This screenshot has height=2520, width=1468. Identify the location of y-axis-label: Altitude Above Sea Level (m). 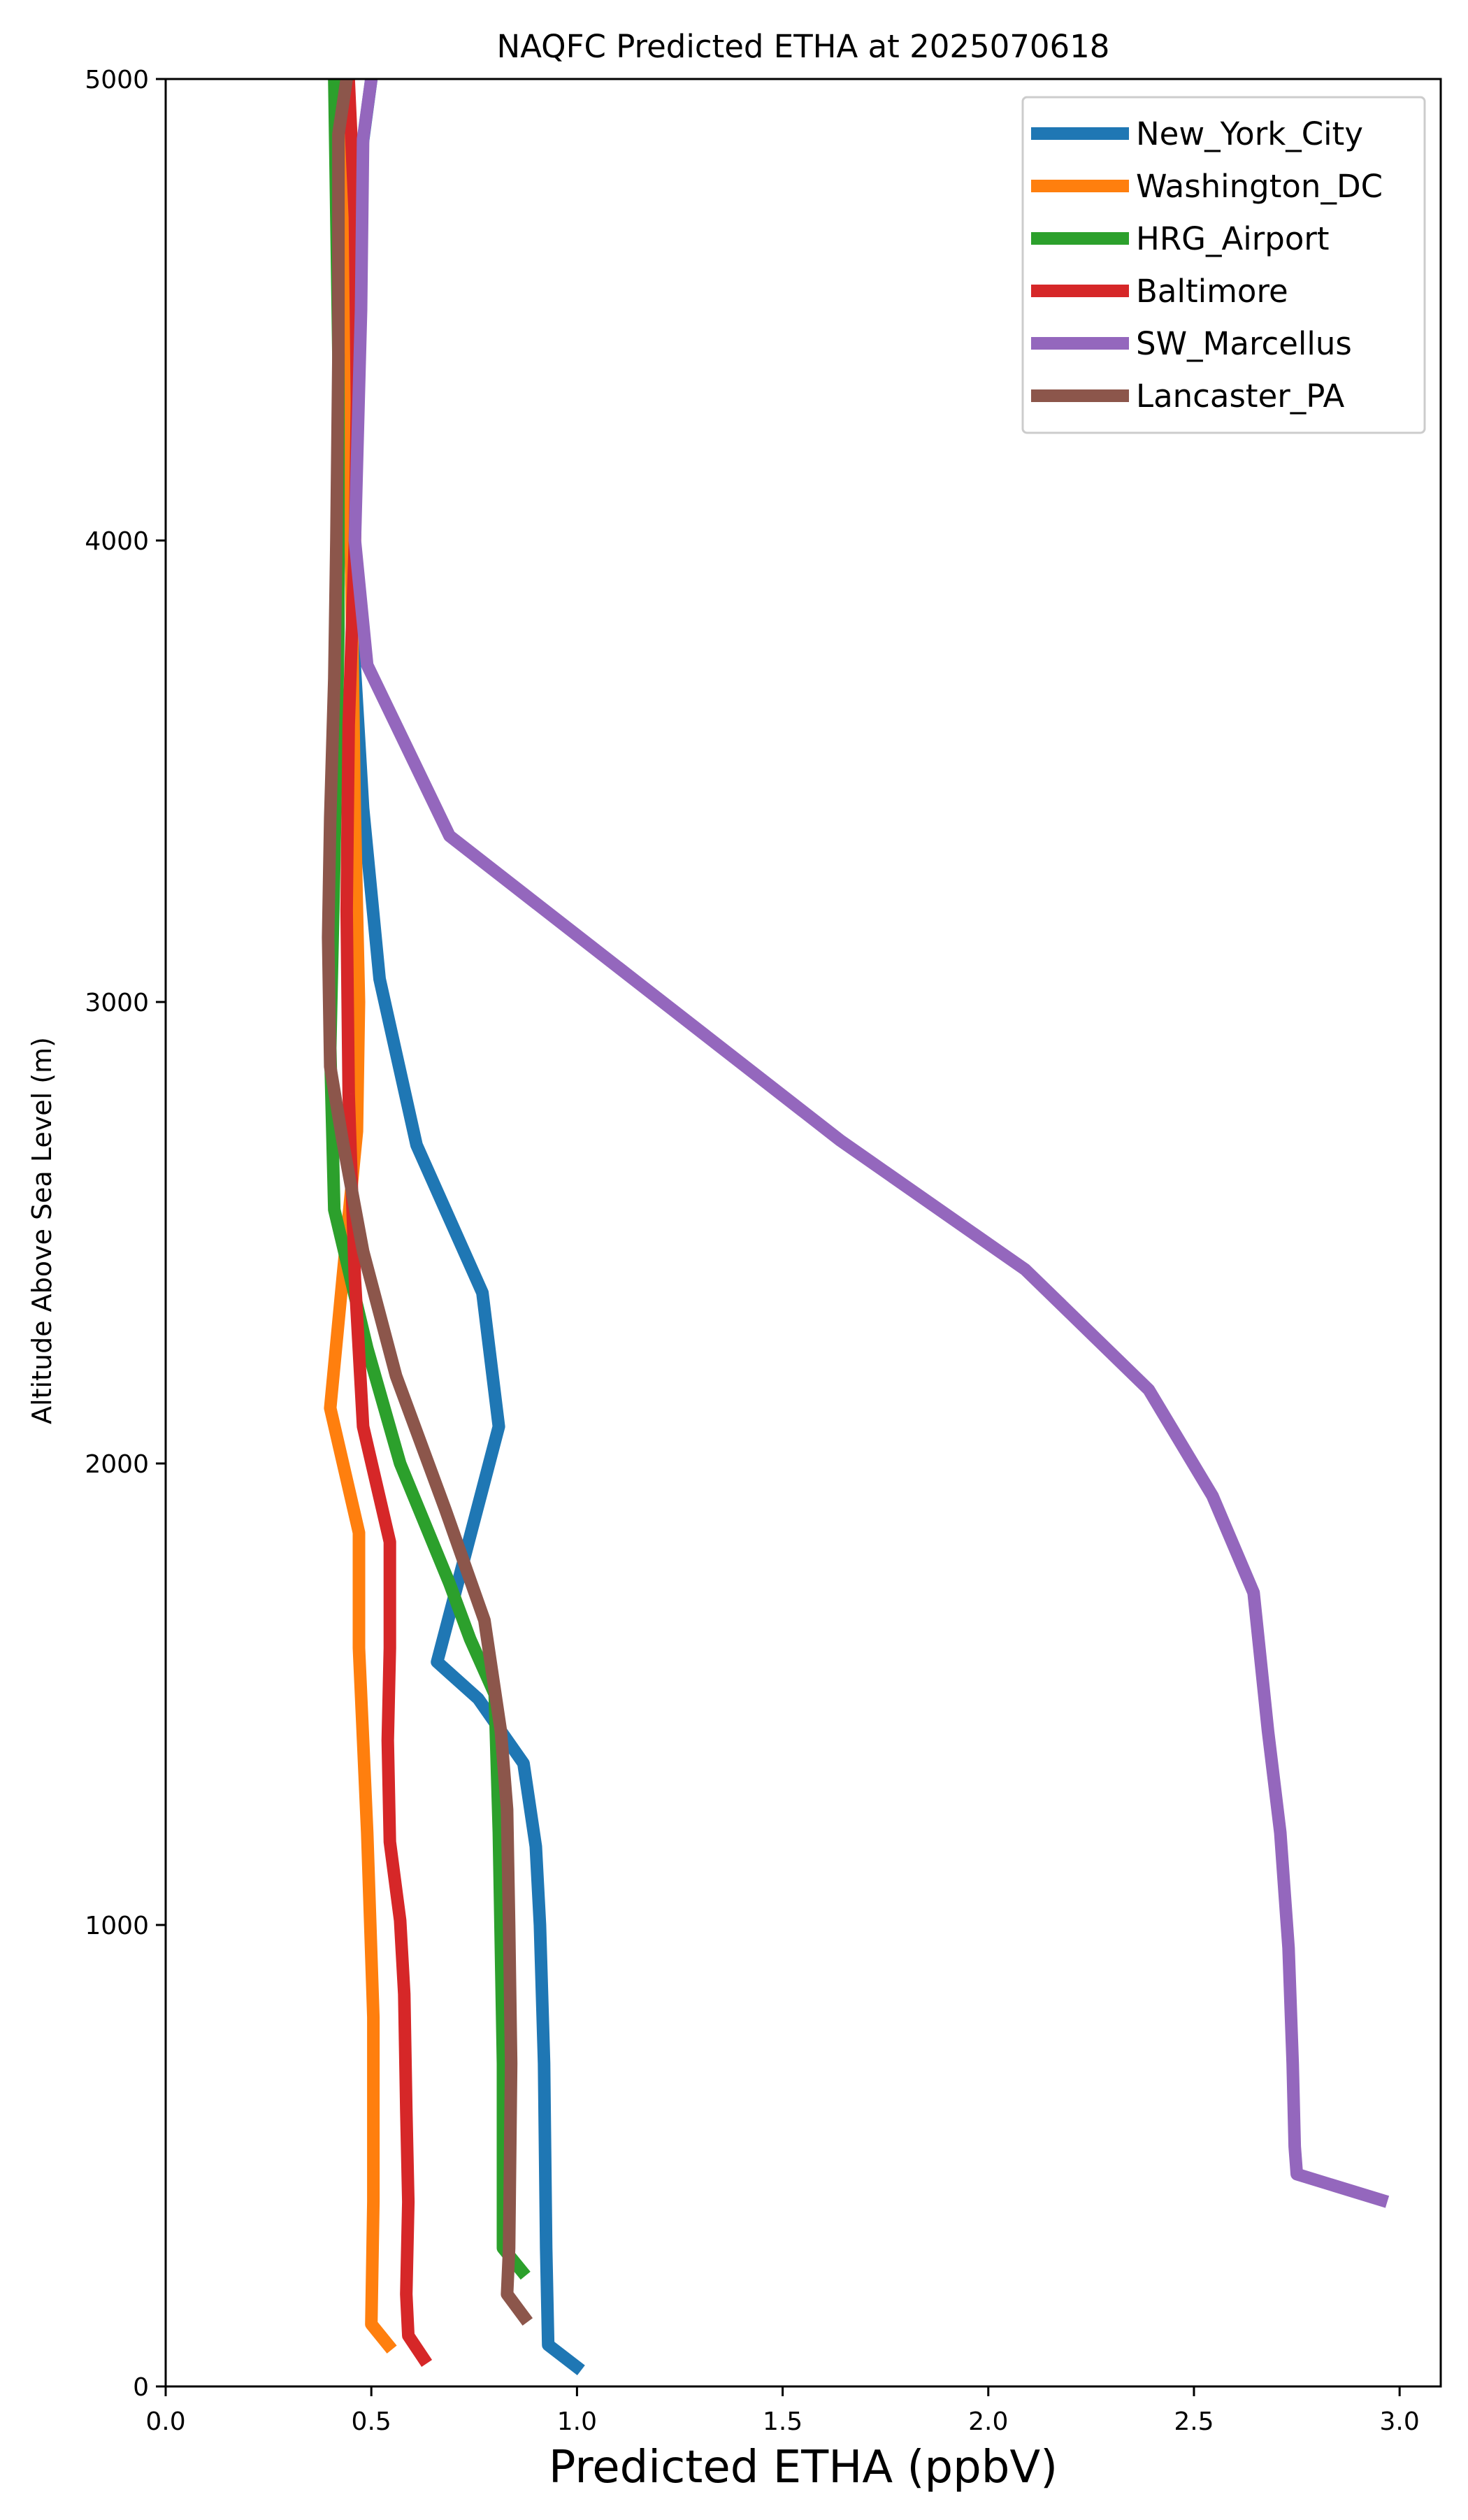
(42, 1230).